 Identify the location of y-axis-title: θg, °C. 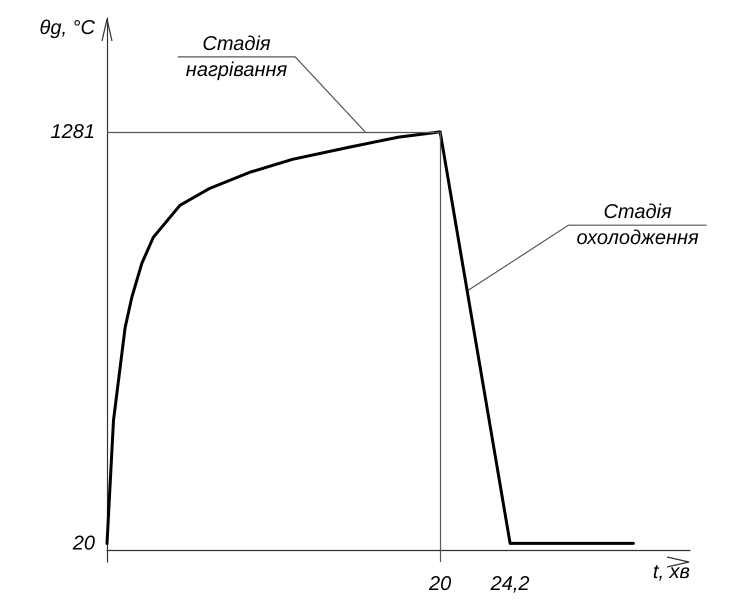
(67, 28).